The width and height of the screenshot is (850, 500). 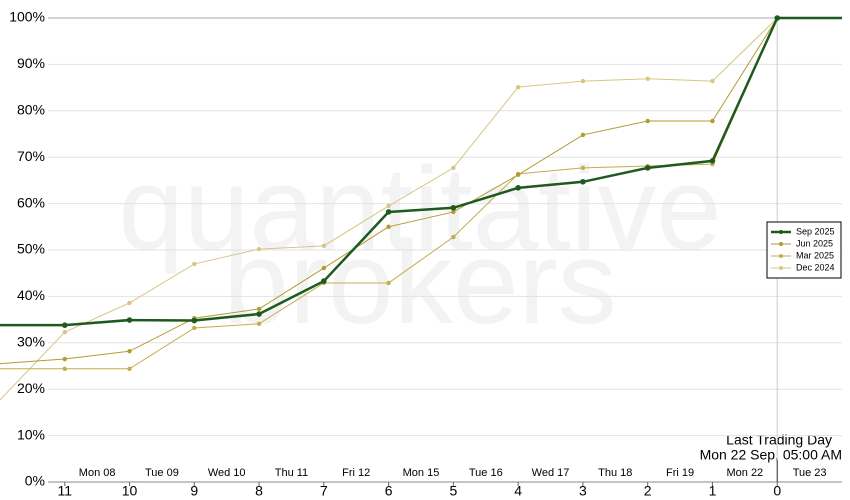 I want to click on x-tick-label: 7, so click(x=324, y=491).